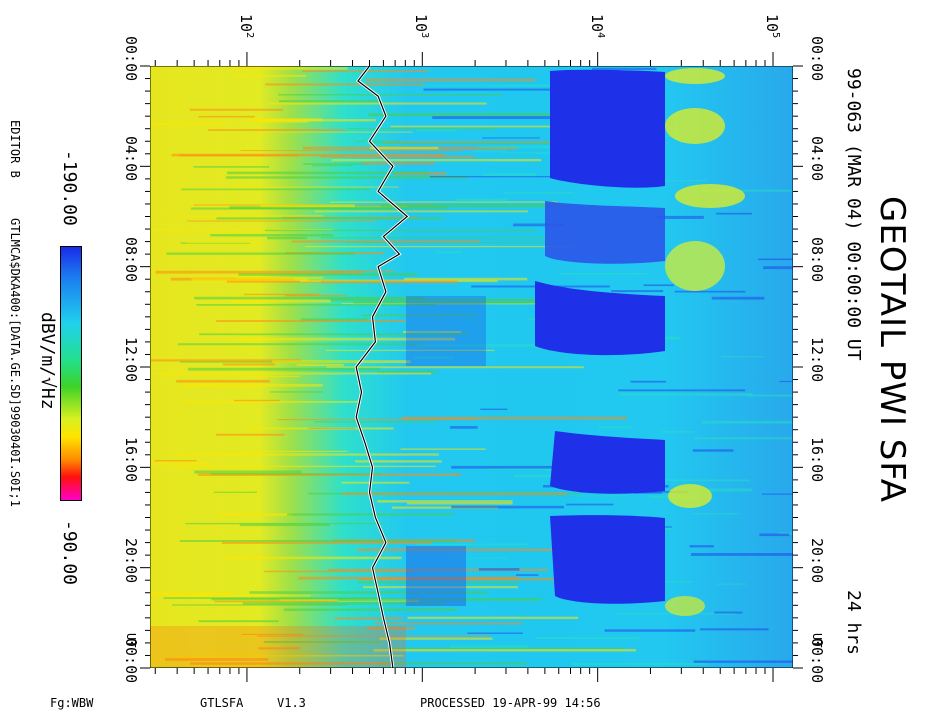 The image size is (945, 720). I want to click on freq-tick-label: 105, so click(772, 26).